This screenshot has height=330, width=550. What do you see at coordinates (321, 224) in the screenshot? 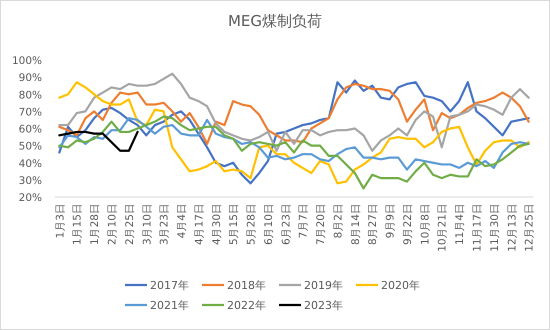
I see `x-tick-label: 7月20日` at bounding box center [321, 224].